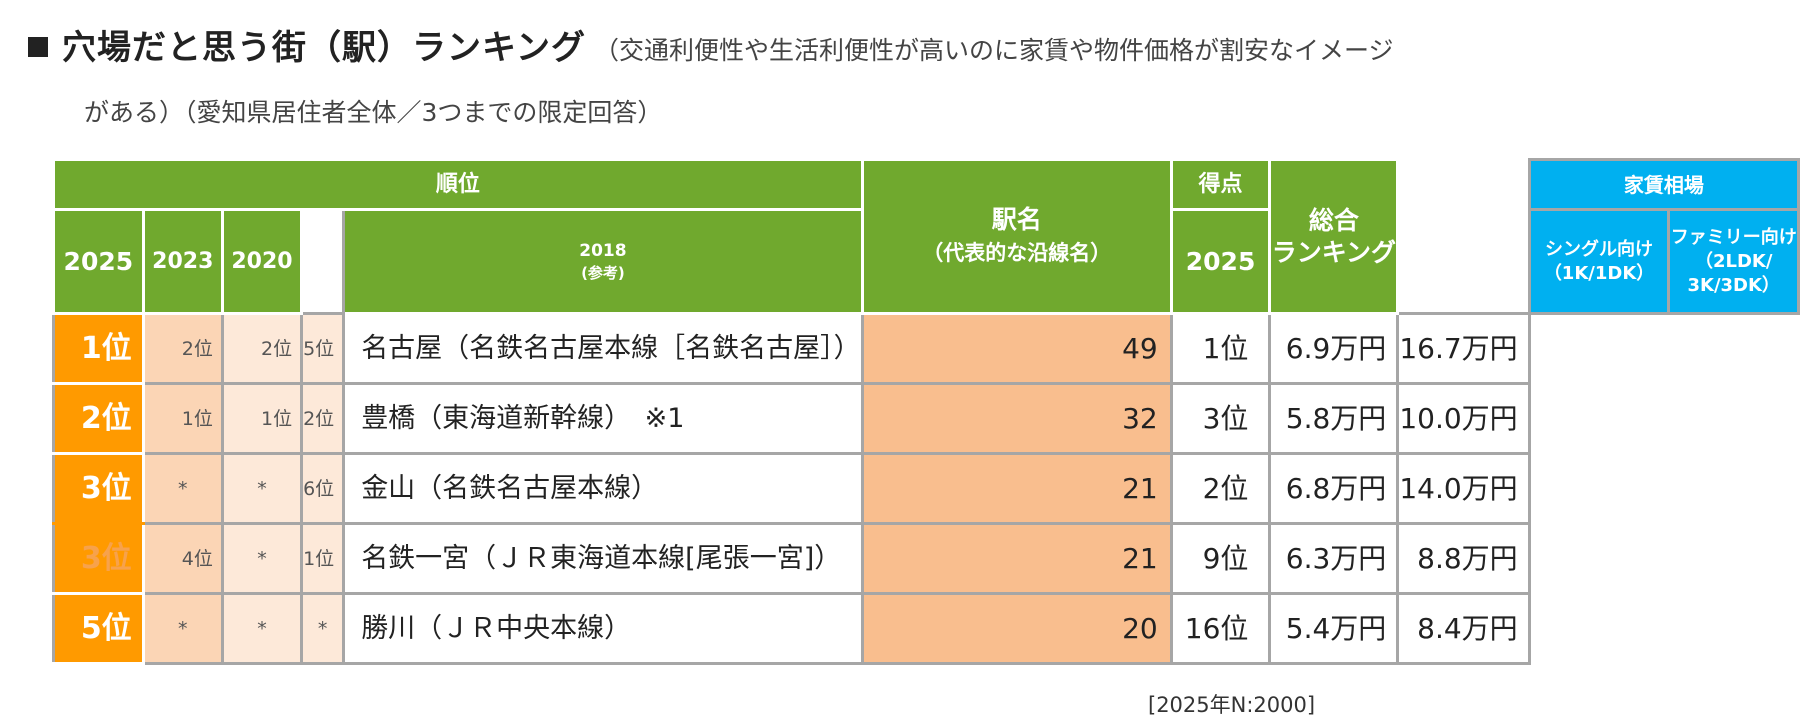 This screenshot has height=726, width=1800. I want to click on score-cell: 49, so click(1016, 348).